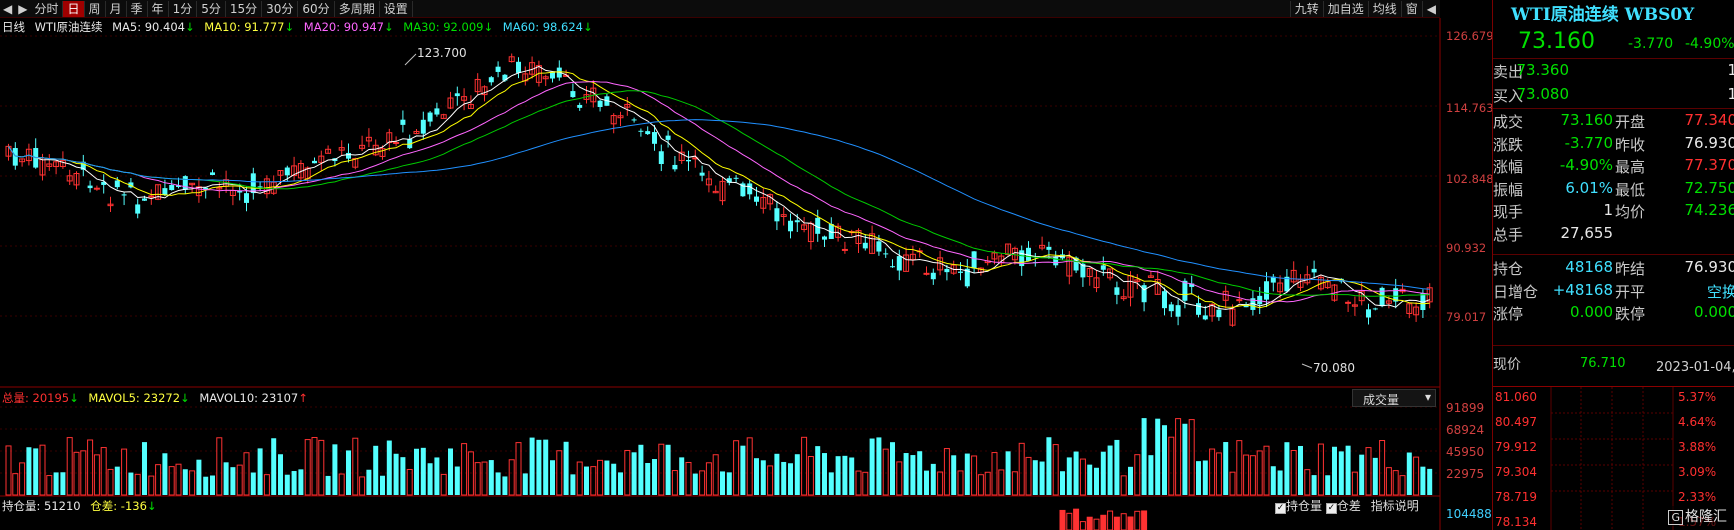  I want to click on mini-price-tick: 81.060, so click(1516, 397).